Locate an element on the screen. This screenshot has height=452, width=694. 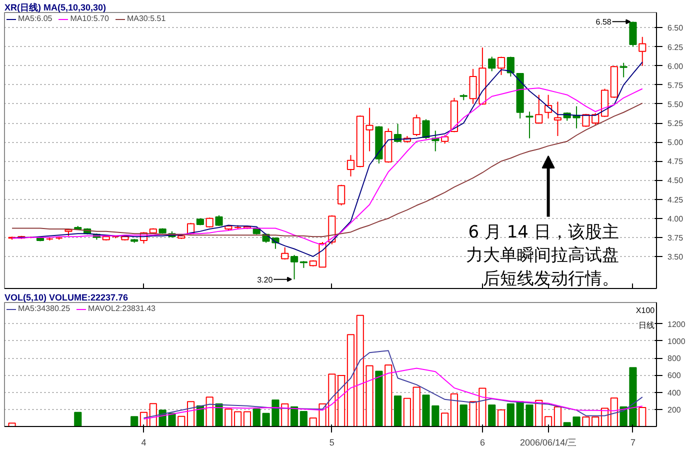
y-tick-label: 1200 is located at coordinates (677, 324).